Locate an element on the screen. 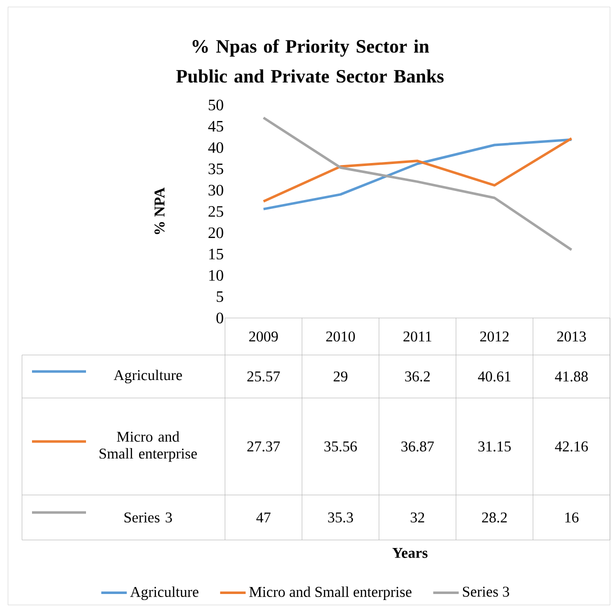 The height and width of the screenshot is (607, 612). data-label: 25.57 is located at coordinates (263, 376).